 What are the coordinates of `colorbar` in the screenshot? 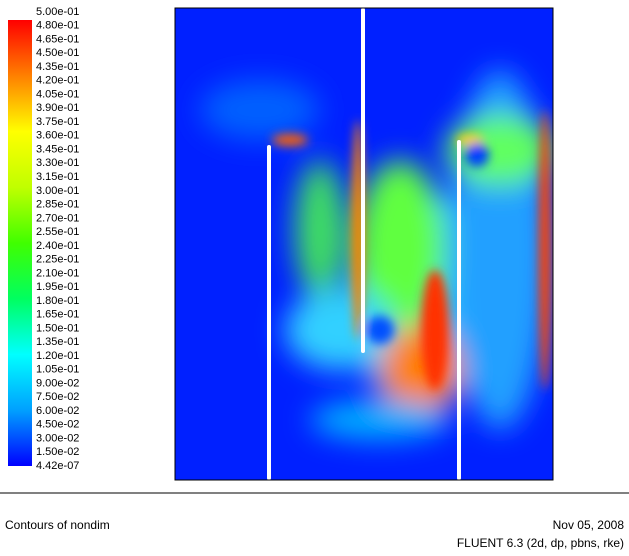 It's located at (20, 243).